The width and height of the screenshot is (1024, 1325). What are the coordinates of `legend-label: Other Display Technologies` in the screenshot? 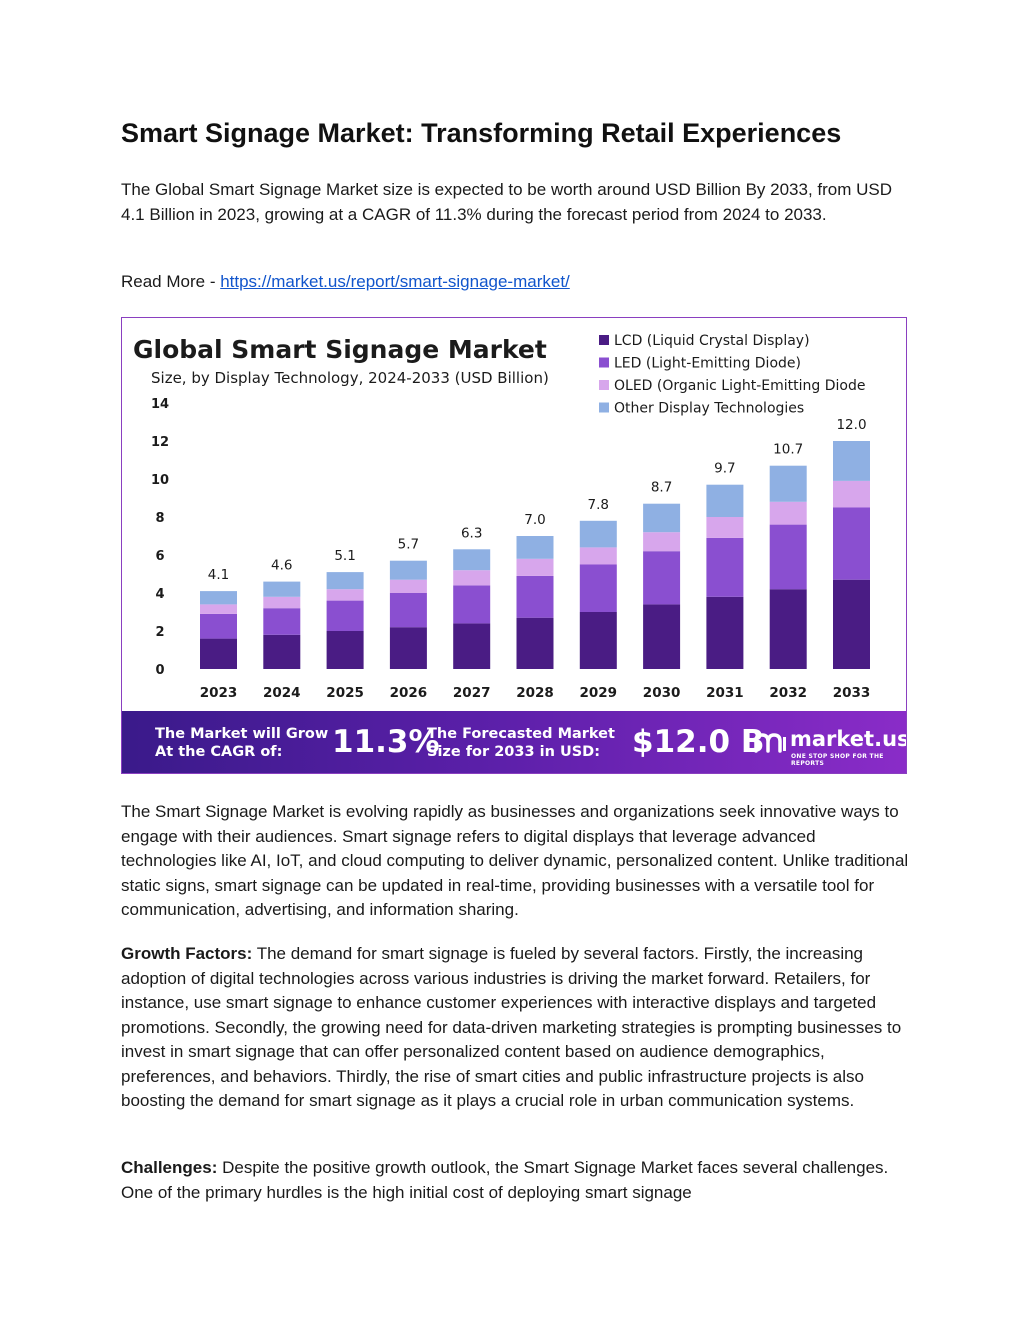 It's located at (709, 409).